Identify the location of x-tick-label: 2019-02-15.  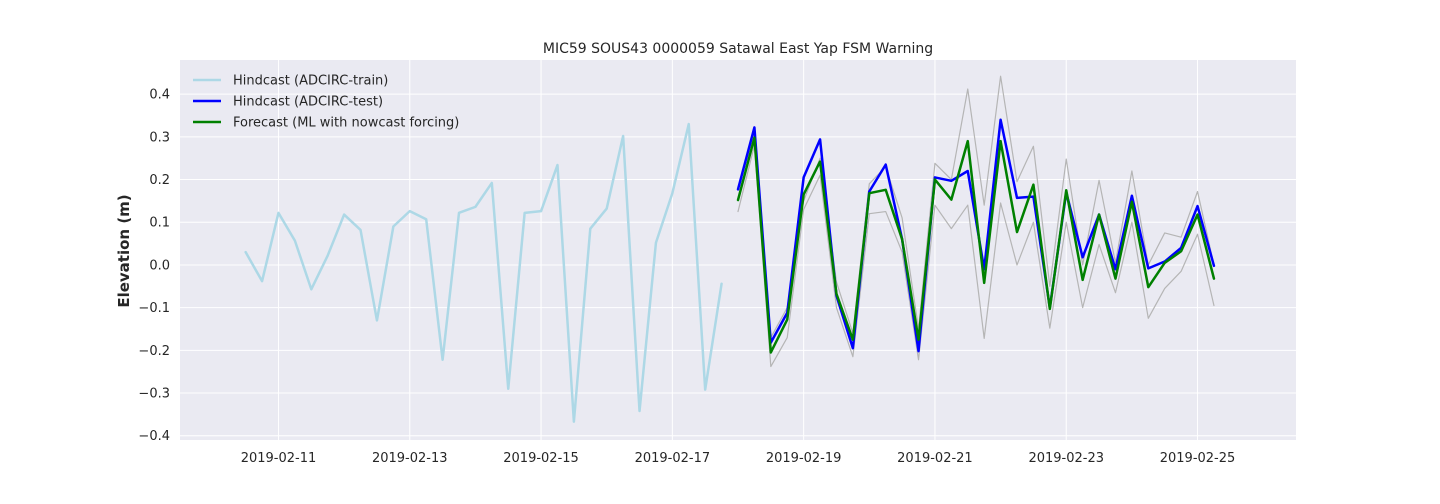
(541, 458).